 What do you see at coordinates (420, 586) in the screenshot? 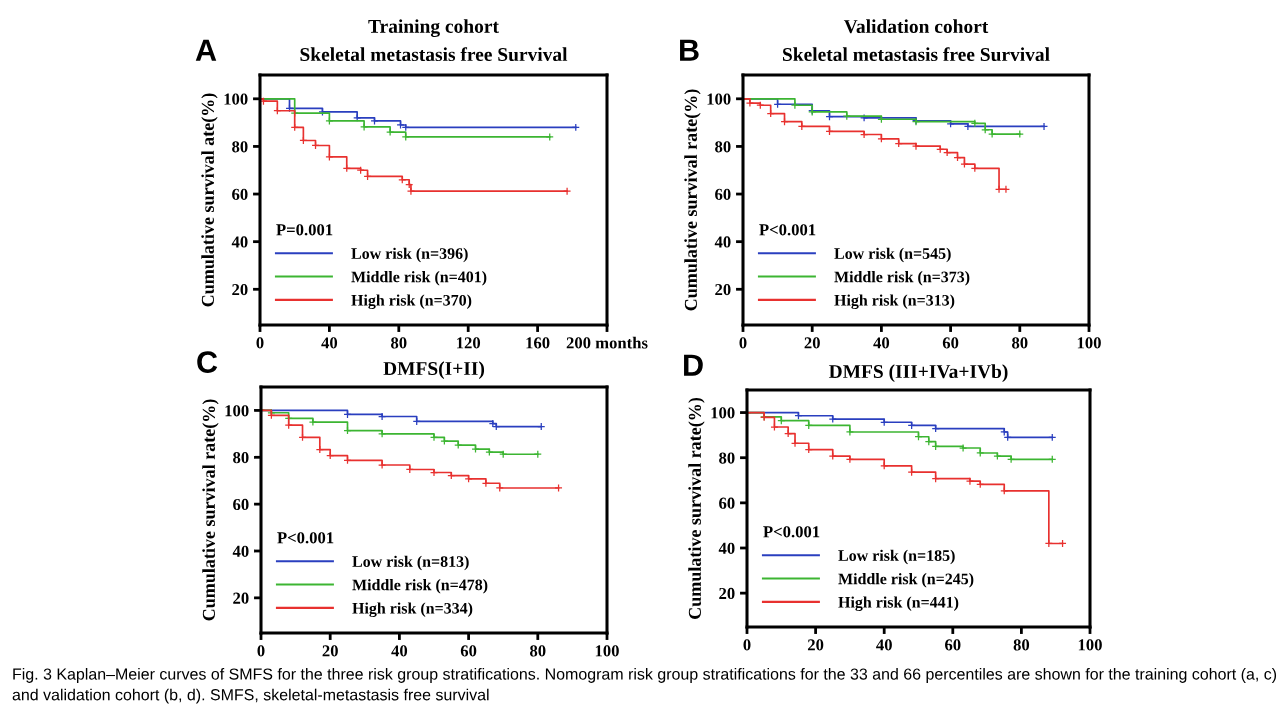
I see `legend-label: Middle risk (n=478)` at bounding box center [420, 586].